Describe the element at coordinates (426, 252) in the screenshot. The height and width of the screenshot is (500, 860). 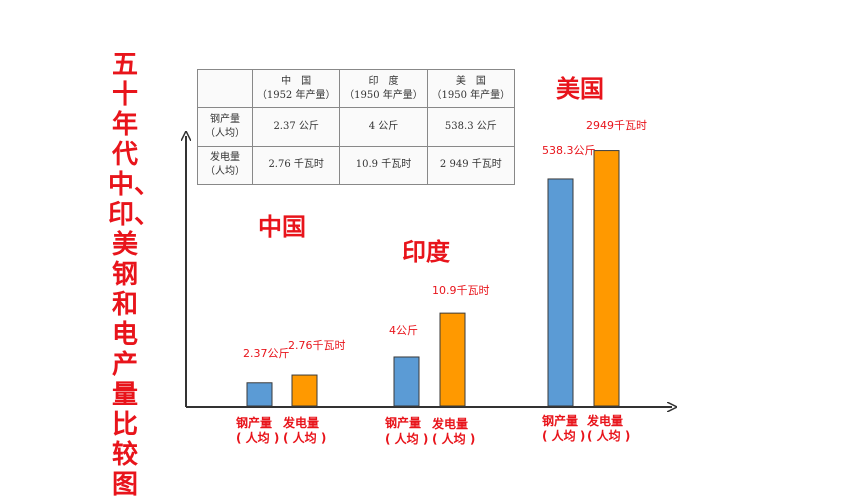
I see `category-label: 印度` at that location.